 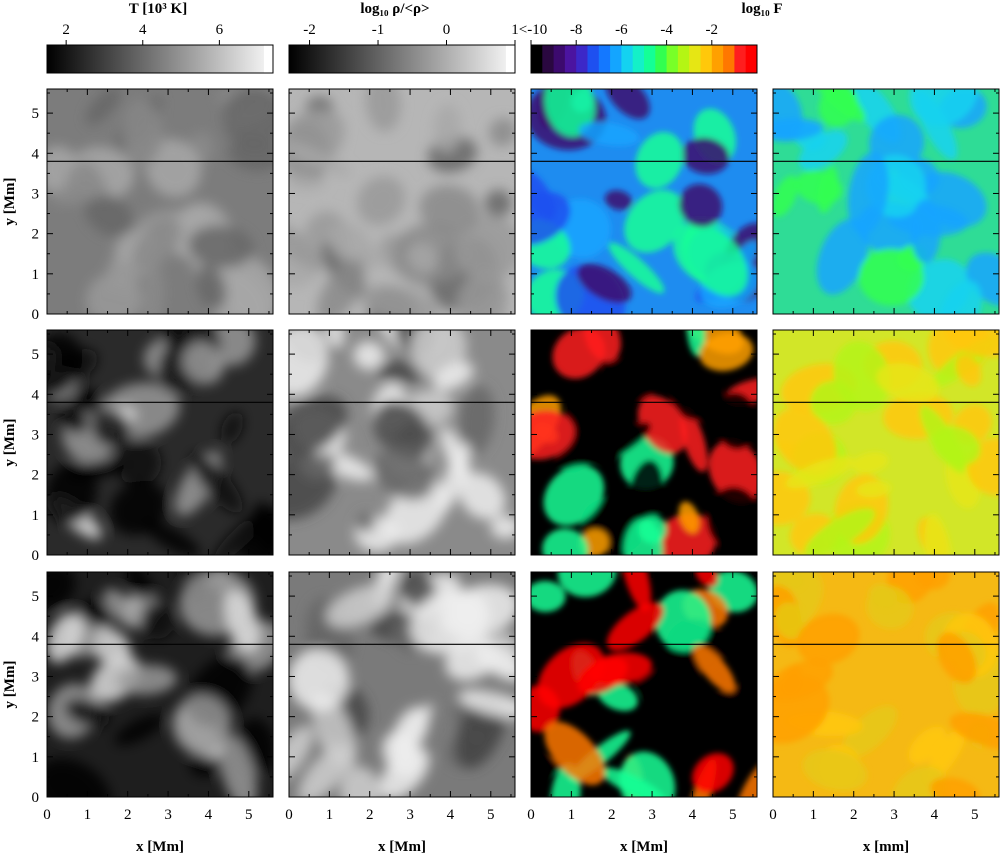 I want to click on colorbar-tick-label: -4, so click(x=666, y=30).